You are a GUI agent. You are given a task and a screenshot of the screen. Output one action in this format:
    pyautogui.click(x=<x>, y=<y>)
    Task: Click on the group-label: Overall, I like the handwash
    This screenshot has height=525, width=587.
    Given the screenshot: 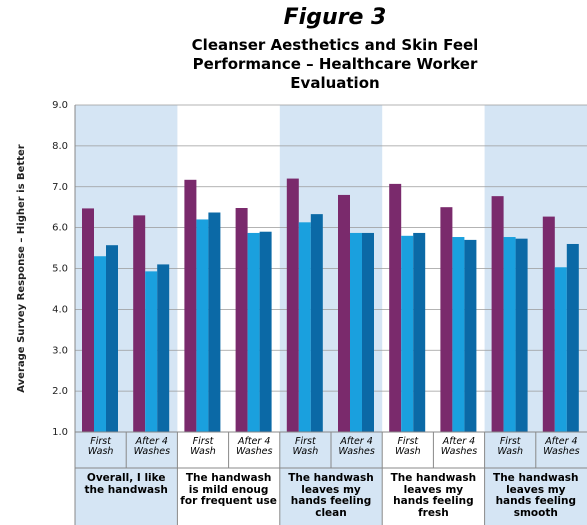 What is the action you would take?
    pyautogui.click(x=126, y=484)
    